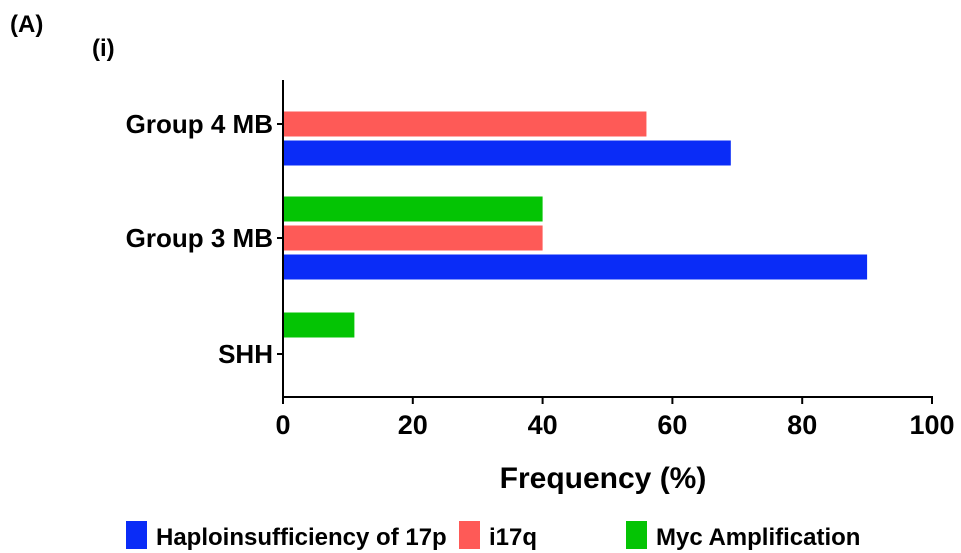  Describe the element at coordinates (413, 209) in the screenshot. I see `bar-myc-amplification-group-3-mb` at that location.